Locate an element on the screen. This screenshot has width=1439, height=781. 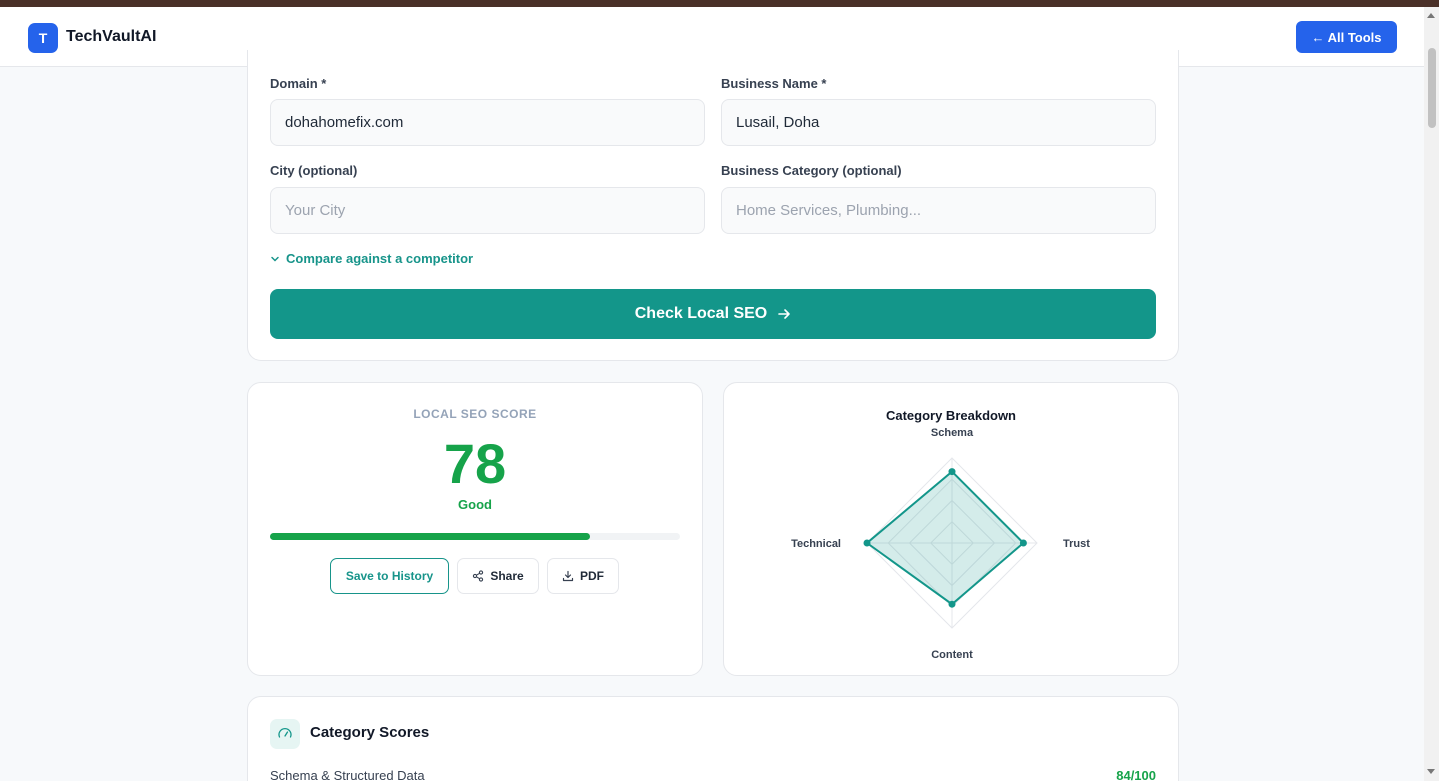
score-progress-bar is located at coordinates (475, 536).